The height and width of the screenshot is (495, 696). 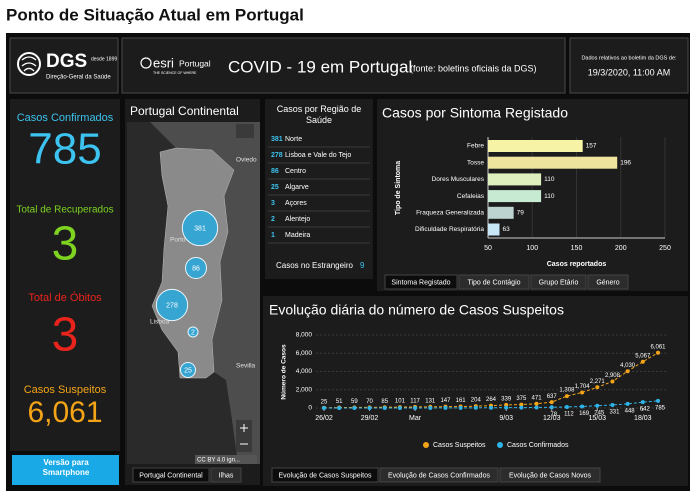 I want to click on esri-region: Portugal, so click(x=195, y=63).